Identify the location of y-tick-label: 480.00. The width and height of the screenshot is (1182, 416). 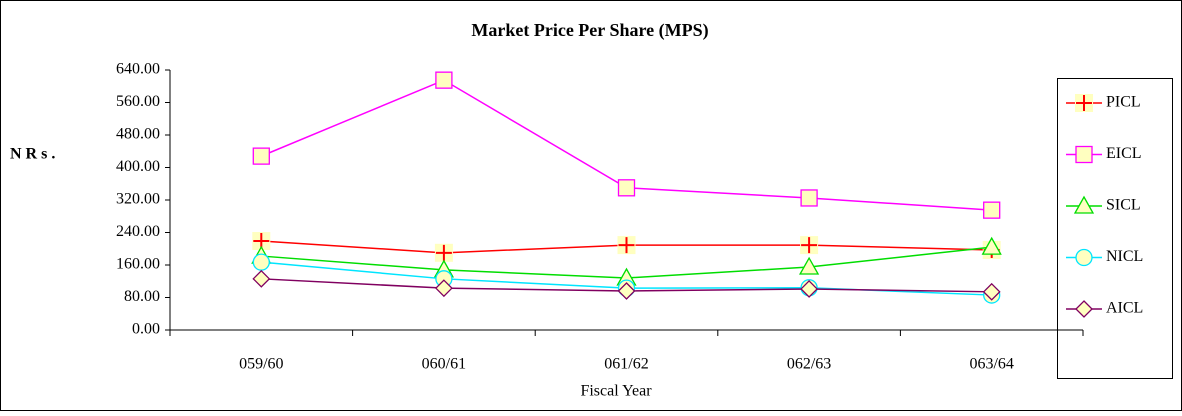
(138, 134).